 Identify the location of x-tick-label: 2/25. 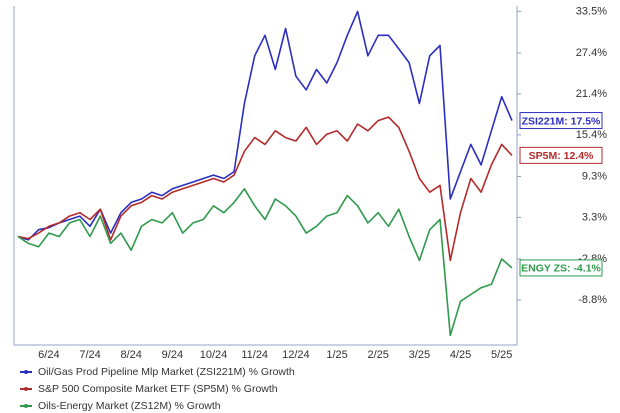
(377, 355).